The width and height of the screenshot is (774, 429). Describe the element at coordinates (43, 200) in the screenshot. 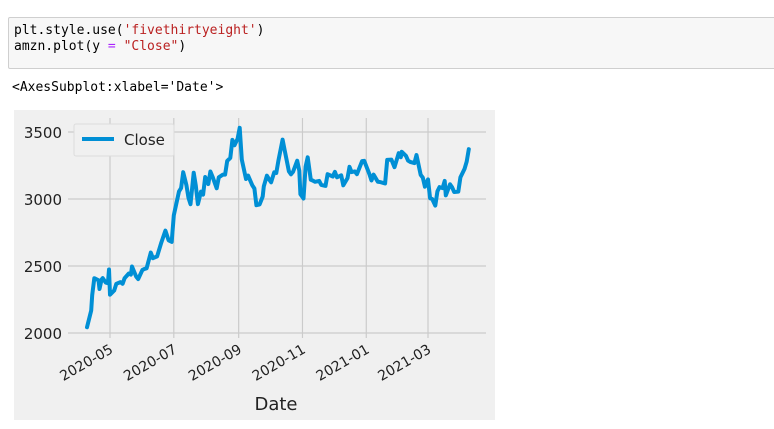

I see `y-tick-label: 3000` at that location.